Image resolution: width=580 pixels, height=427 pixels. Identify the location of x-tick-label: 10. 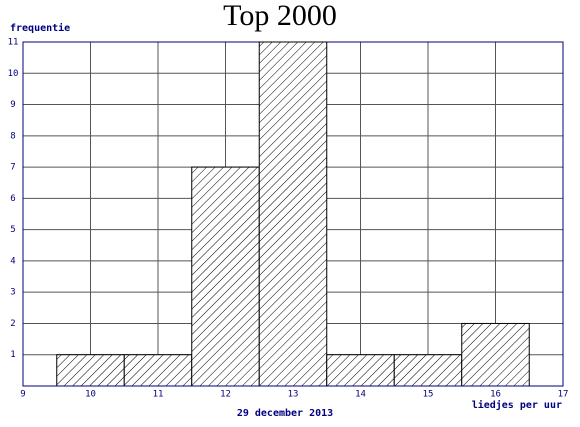
(90, 395).